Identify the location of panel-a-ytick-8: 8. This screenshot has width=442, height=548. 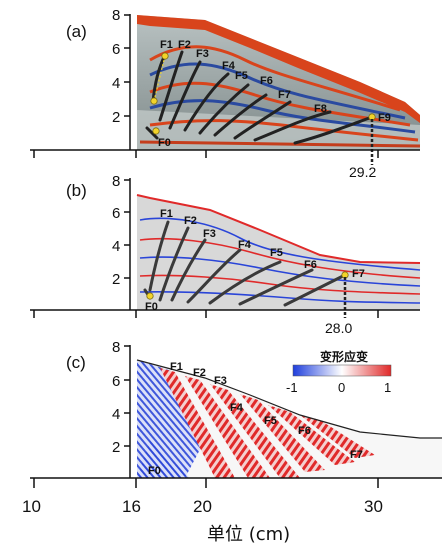
(116, 15).